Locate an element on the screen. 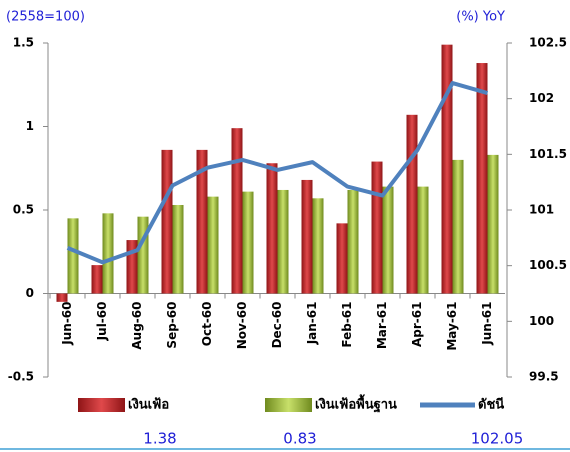 Image resolution: width=570 pixels, height=452 pixels. x-tick-label: Jul-60 is located at coordinates (102, 322).